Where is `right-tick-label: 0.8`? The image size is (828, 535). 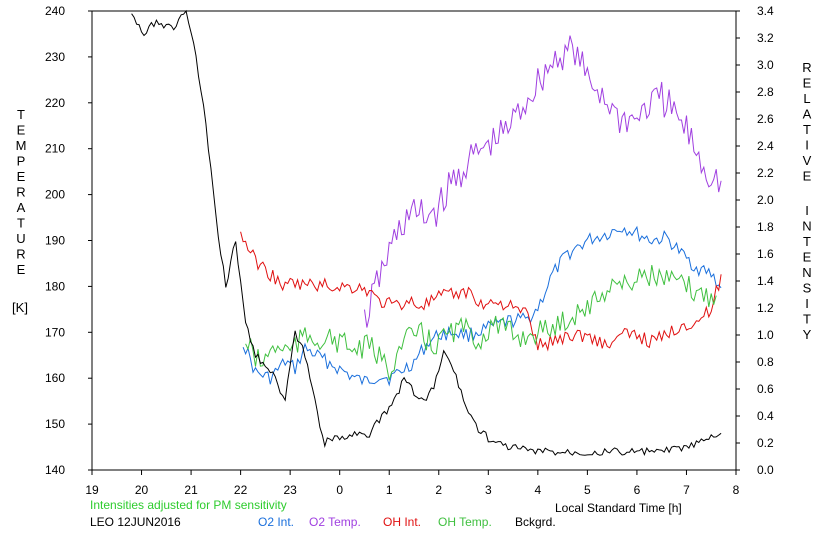
right-tick-label: 0.8 is located at coordinates (765, 362).